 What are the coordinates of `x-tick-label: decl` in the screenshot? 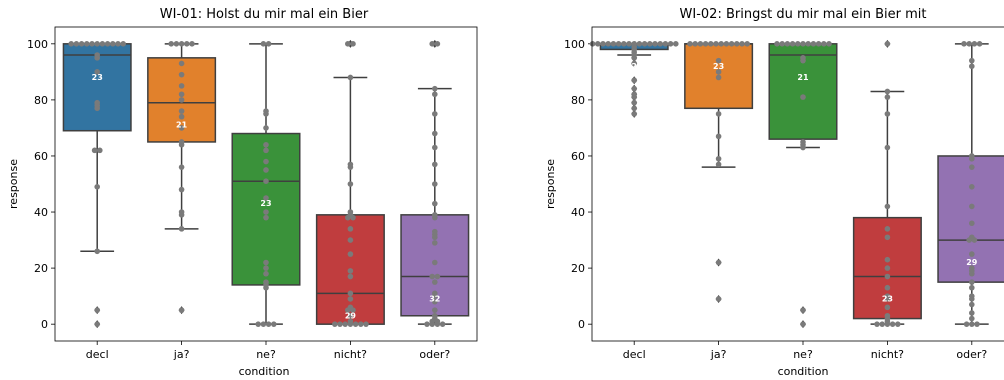 It's located at (634, 354).